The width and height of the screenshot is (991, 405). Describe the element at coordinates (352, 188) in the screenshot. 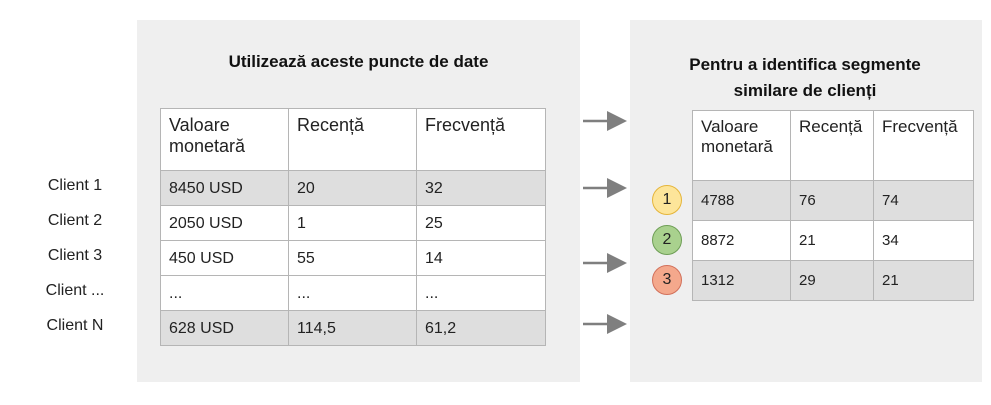

I see `table-cell: 20` at that location.